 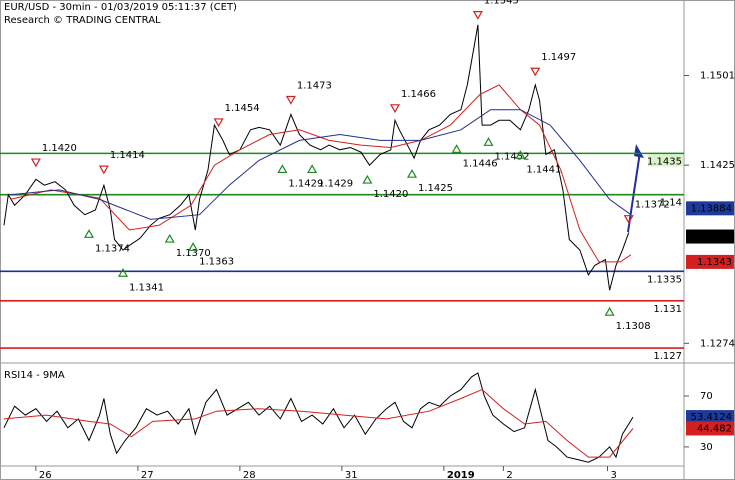 What do you see at coordinates (147, 475) in the screenshot?
I see `x-tick-label: 27` at bounding box center [147, 475].